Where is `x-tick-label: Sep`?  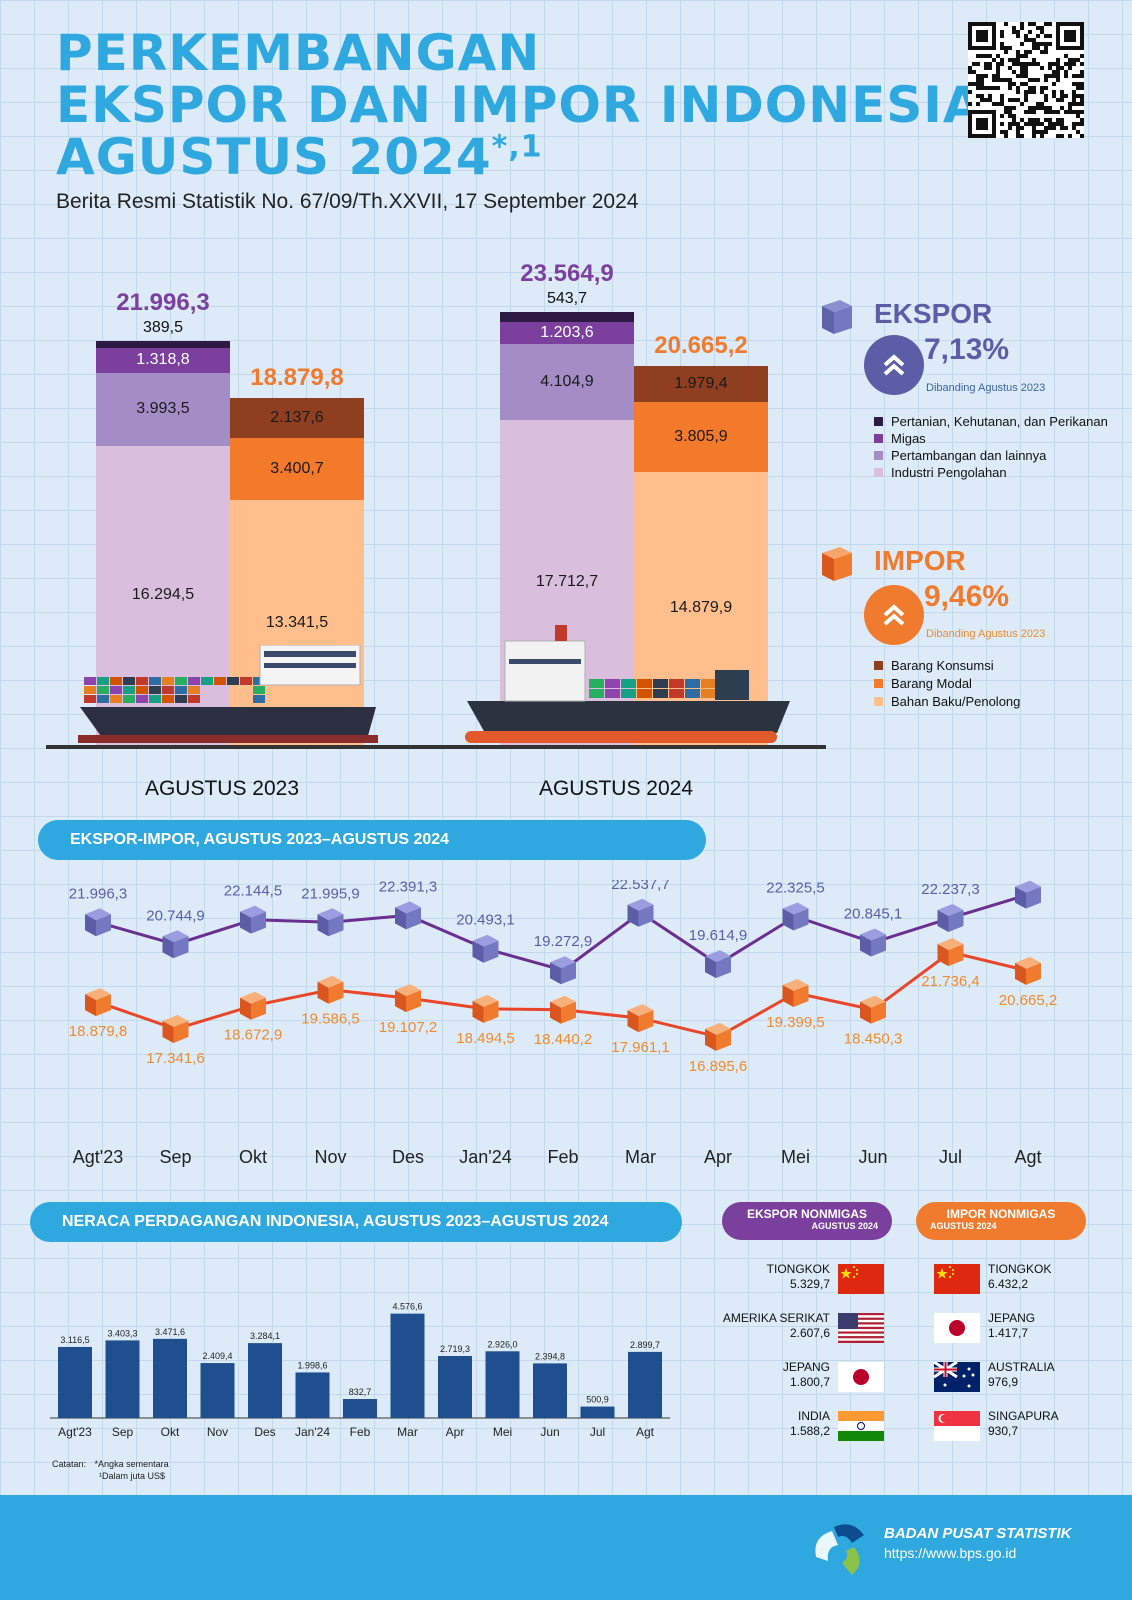 x-tick-label: Sep is located at coordinates (175, 1157).